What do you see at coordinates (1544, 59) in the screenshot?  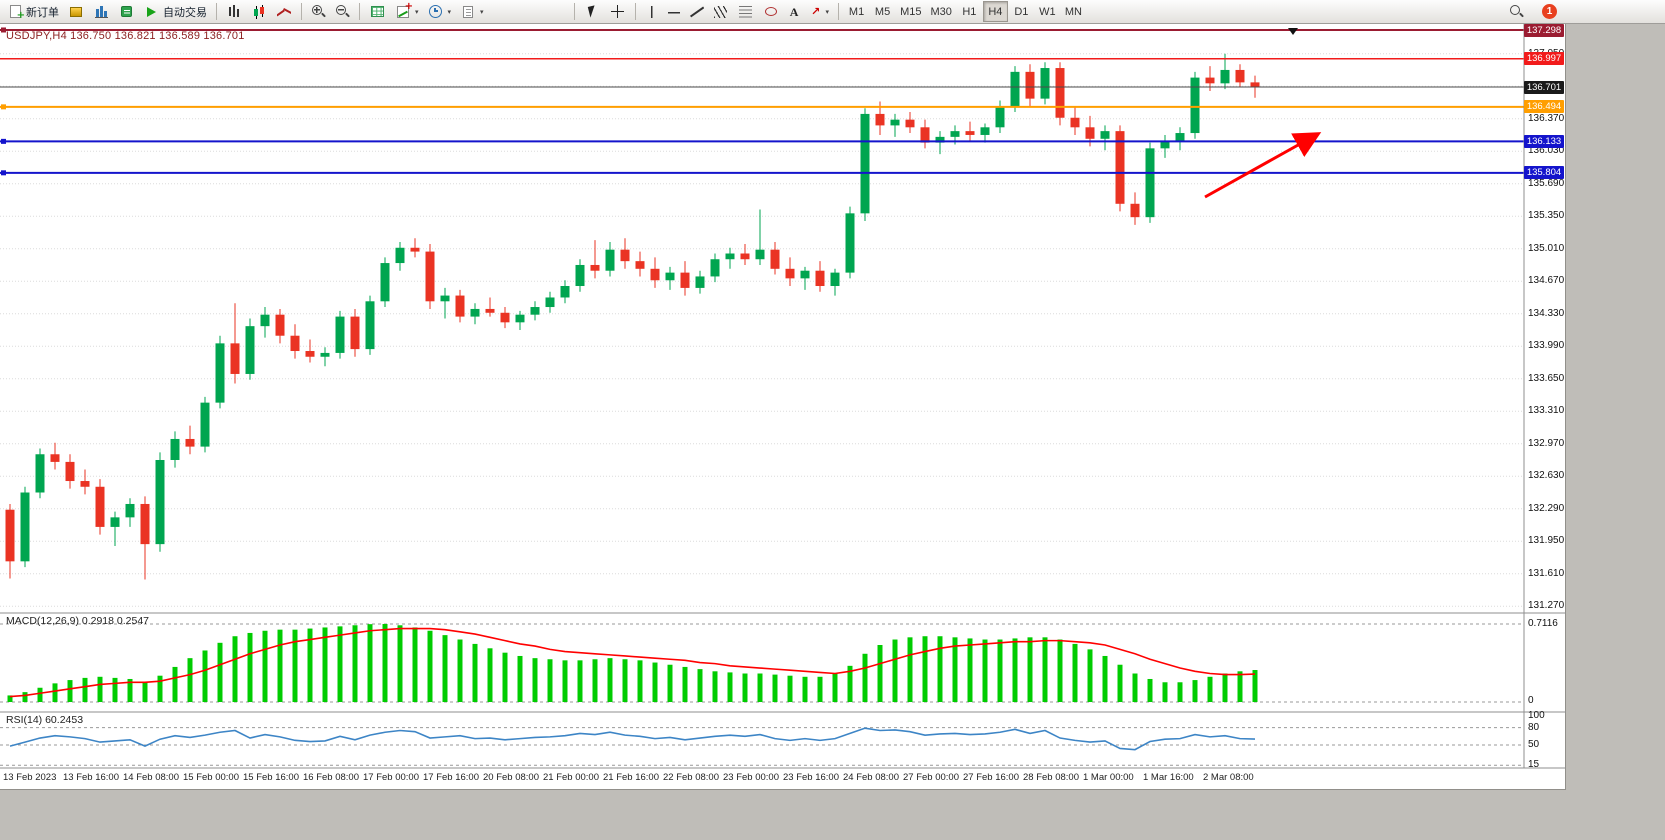 I see `price-line-label: 136.997` at bounding box center [1544, 59].